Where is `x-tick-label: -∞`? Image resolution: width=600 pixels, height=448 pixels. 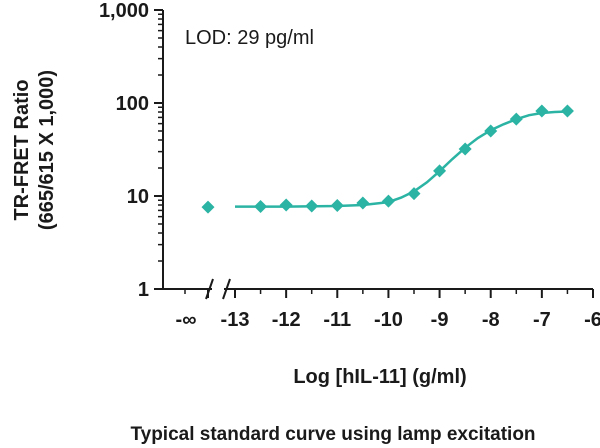
x-tick-label: -∞ is located at coordinates (186, 320).